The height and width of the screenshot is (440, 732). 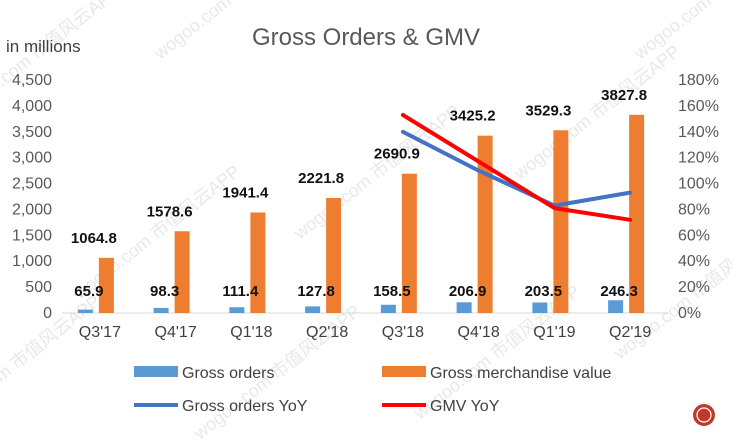 What do you see at coordinates (698, 106) in the screenshot?
I see `y2-tick-label: 160%` at bounding box center [698, 106].